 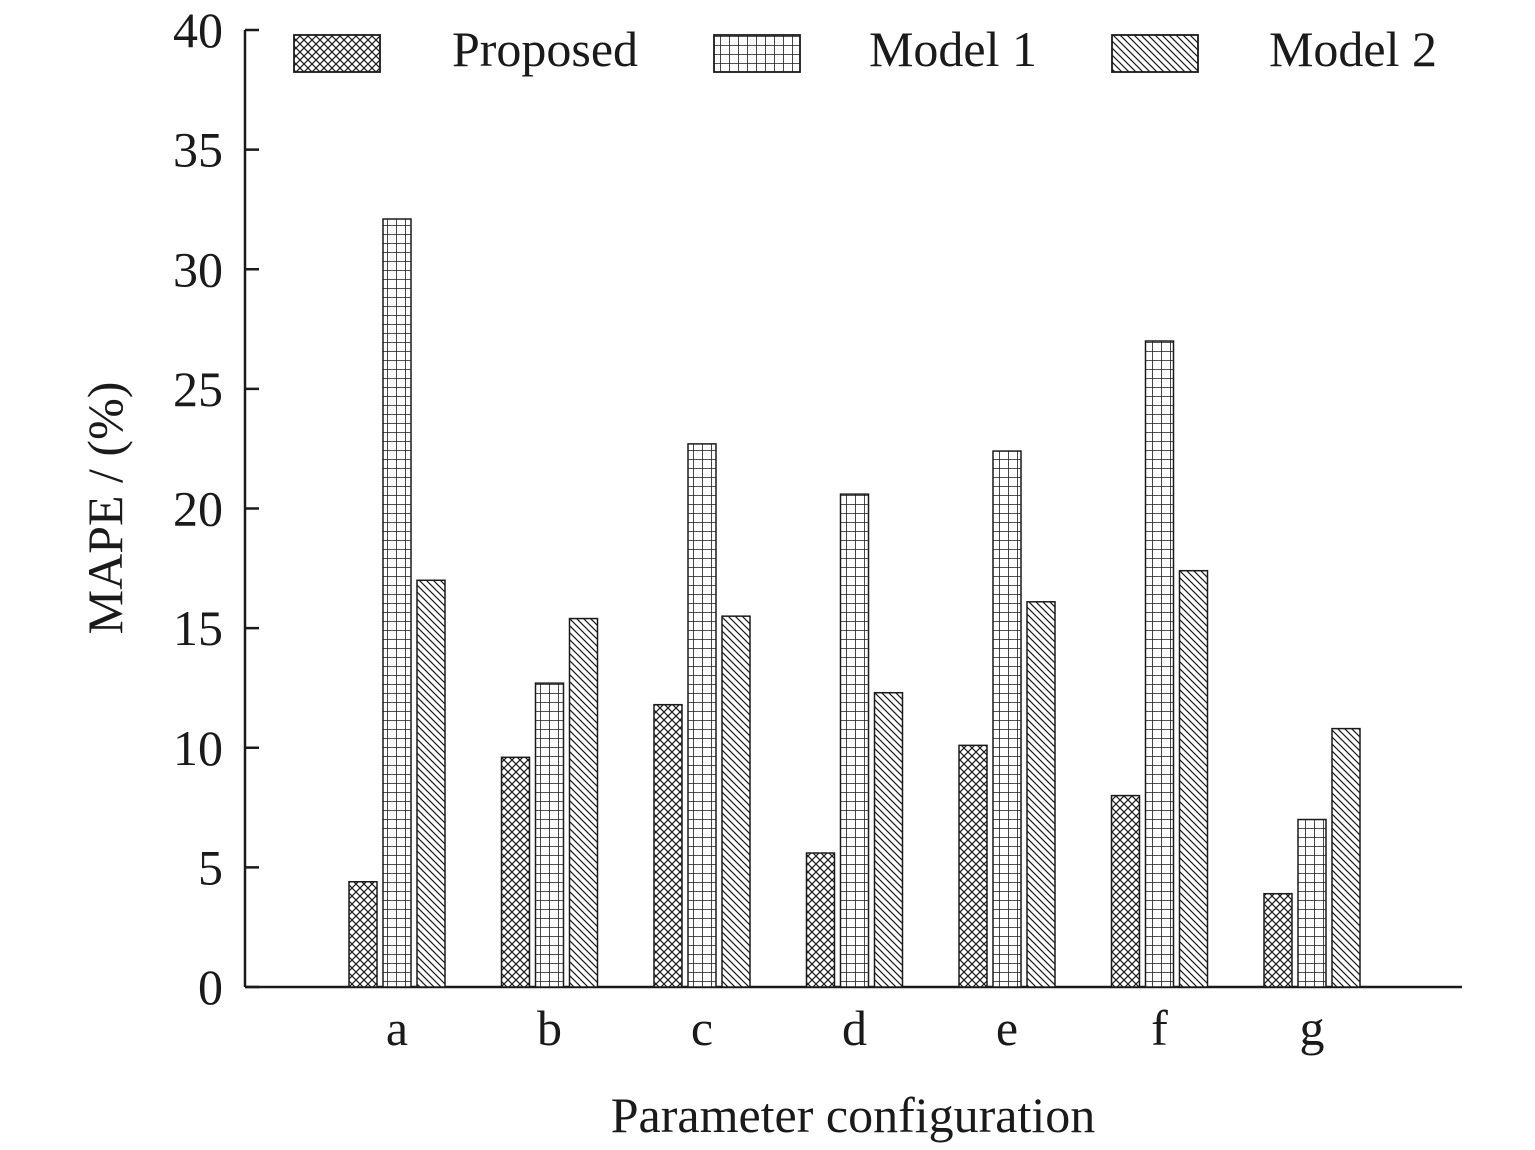 What do you see at coordinates (397, 603) in the screenshot?
I see `bar-model-1-a` at bounding box center [397, 603].